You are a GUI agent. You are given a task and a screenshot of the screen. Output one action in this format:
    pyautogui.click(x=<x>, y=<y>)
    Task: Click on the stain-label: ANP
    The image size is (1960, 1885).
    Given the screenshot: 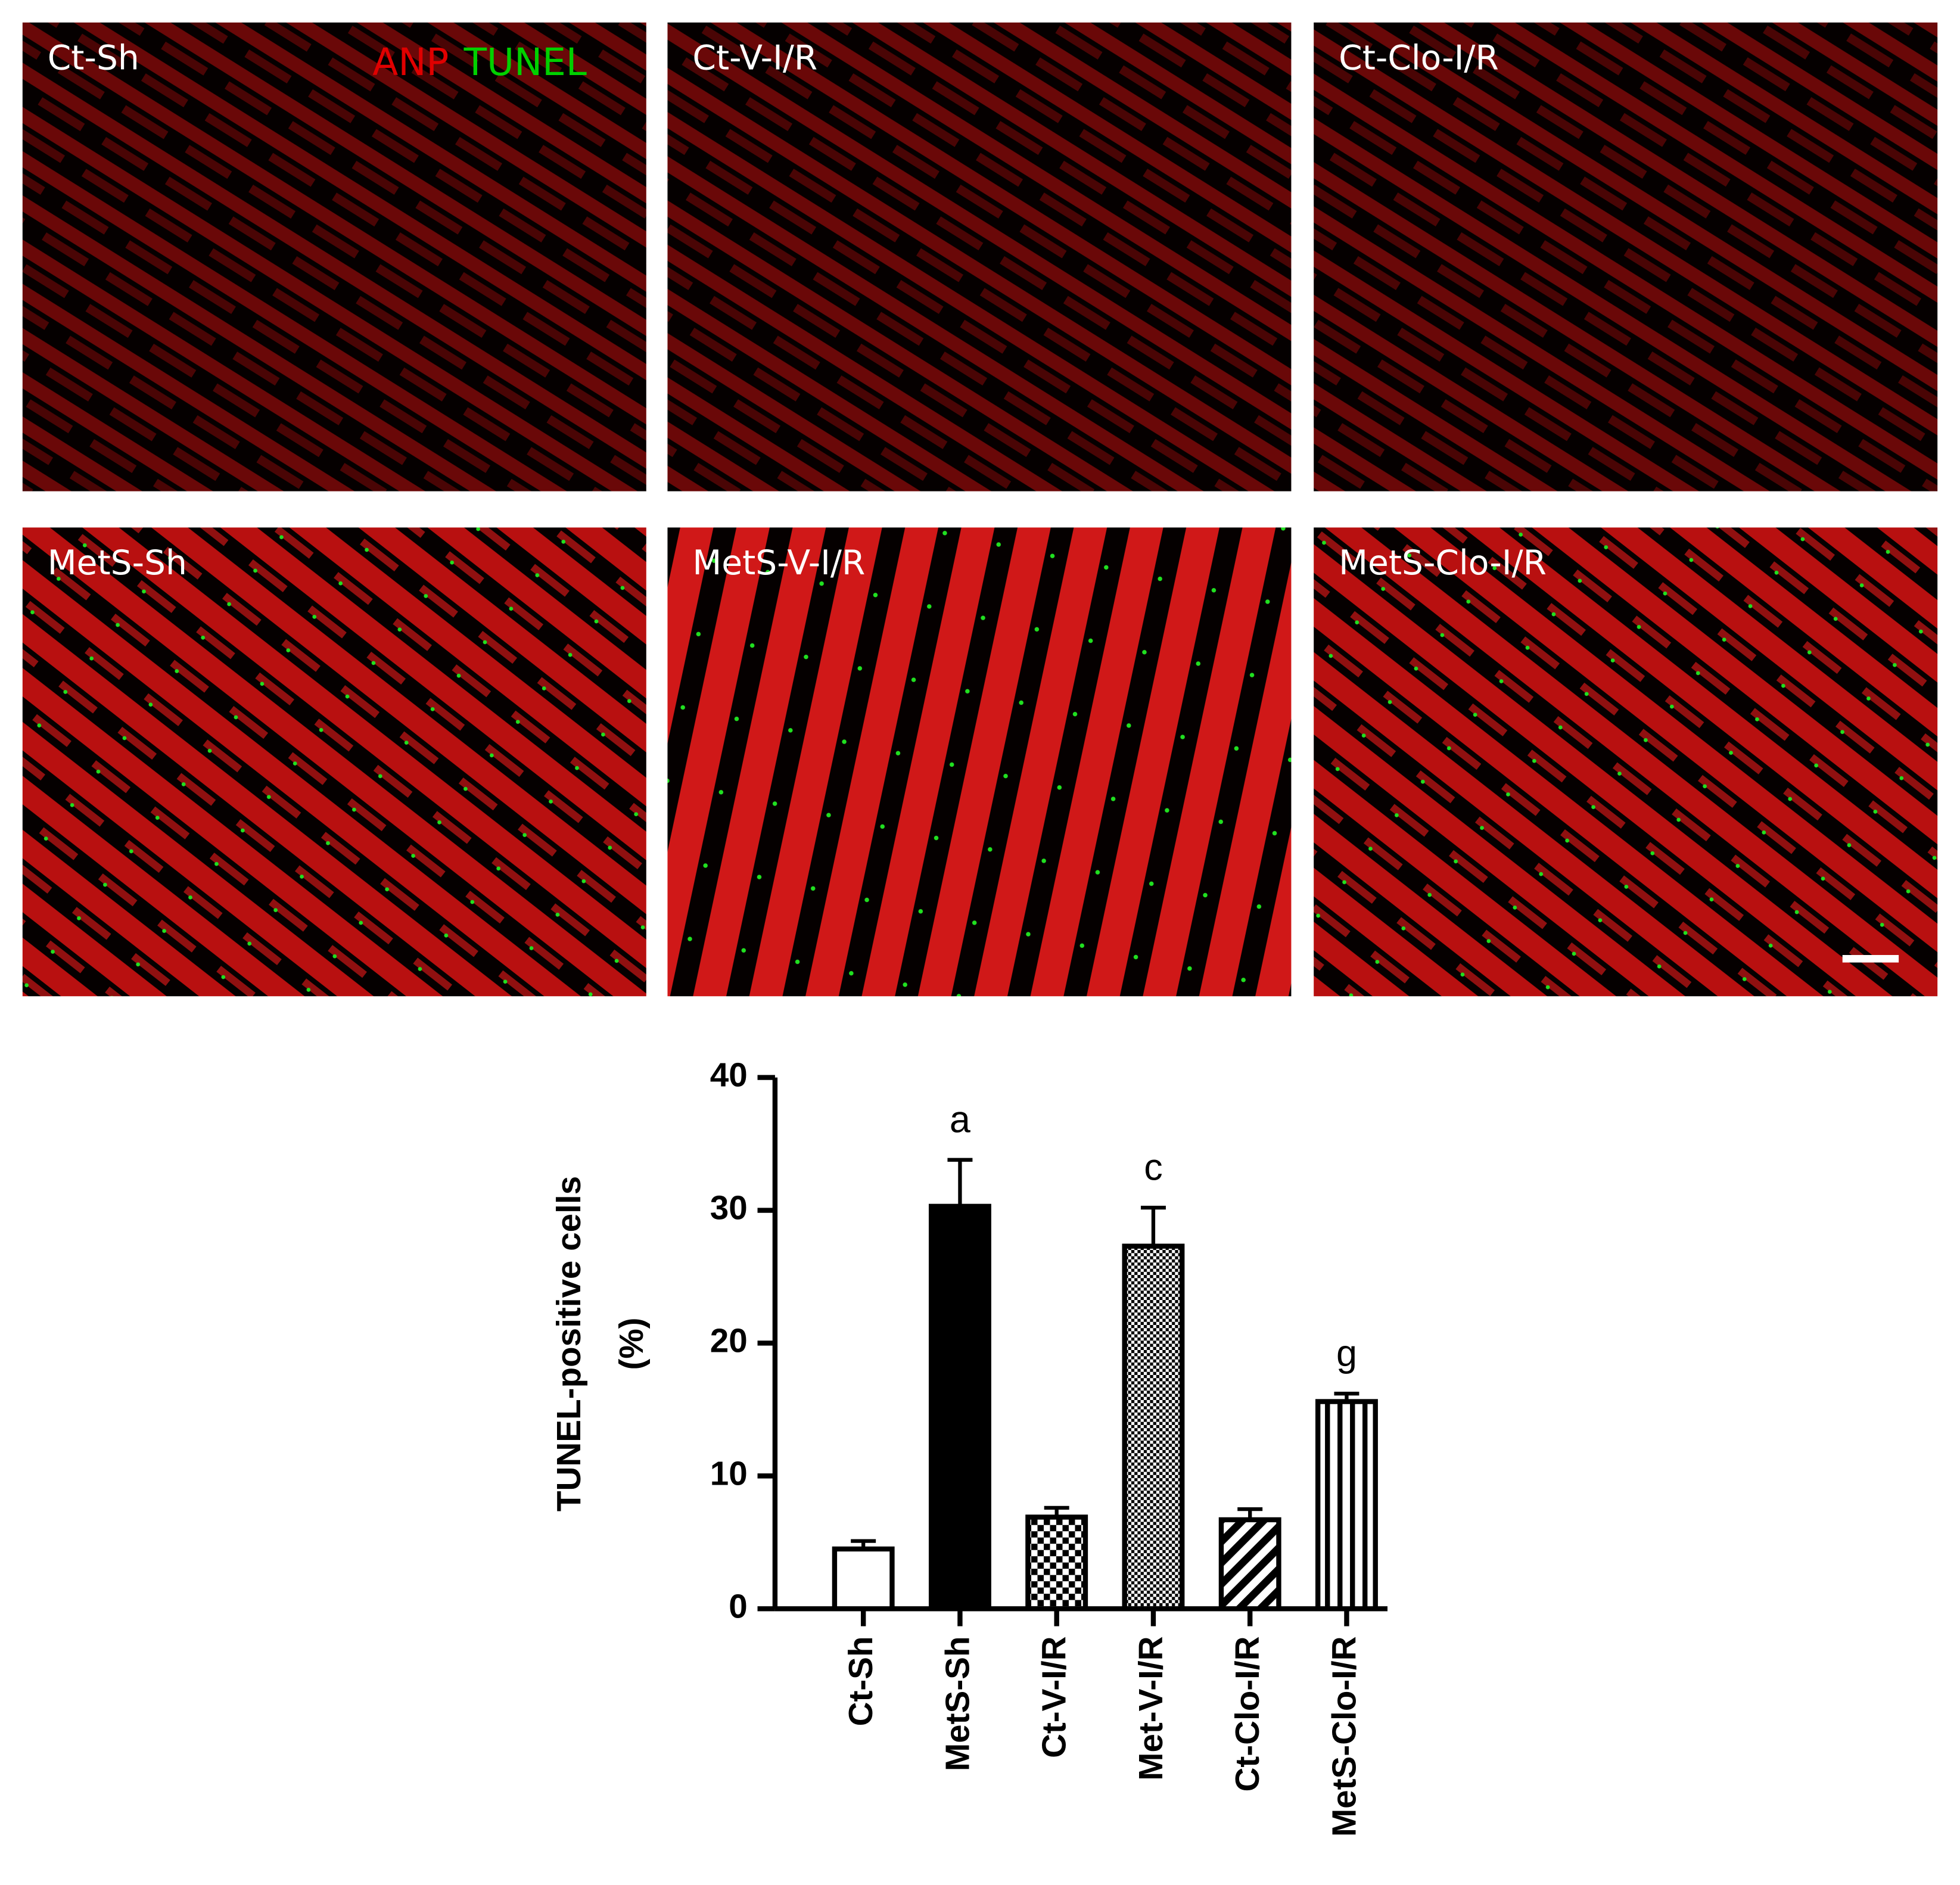 What is the action you would take?
    pyautogui.click(x=410, y=62)
    